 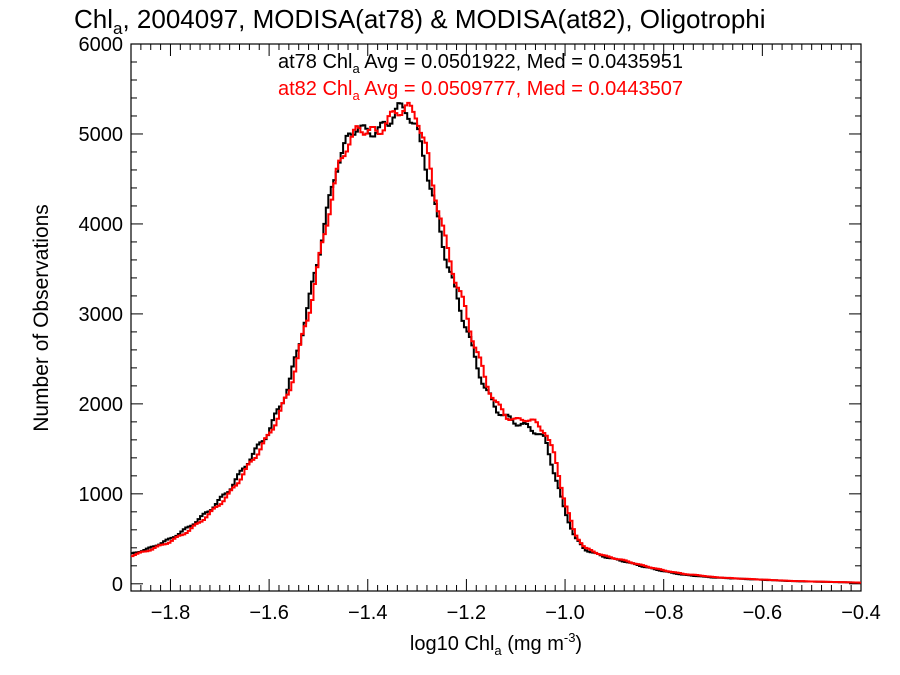 What do you see at coordinates (118, 28) in the screenshot?
I see `chart-title-sub: a` at bounding box center [118, 28].